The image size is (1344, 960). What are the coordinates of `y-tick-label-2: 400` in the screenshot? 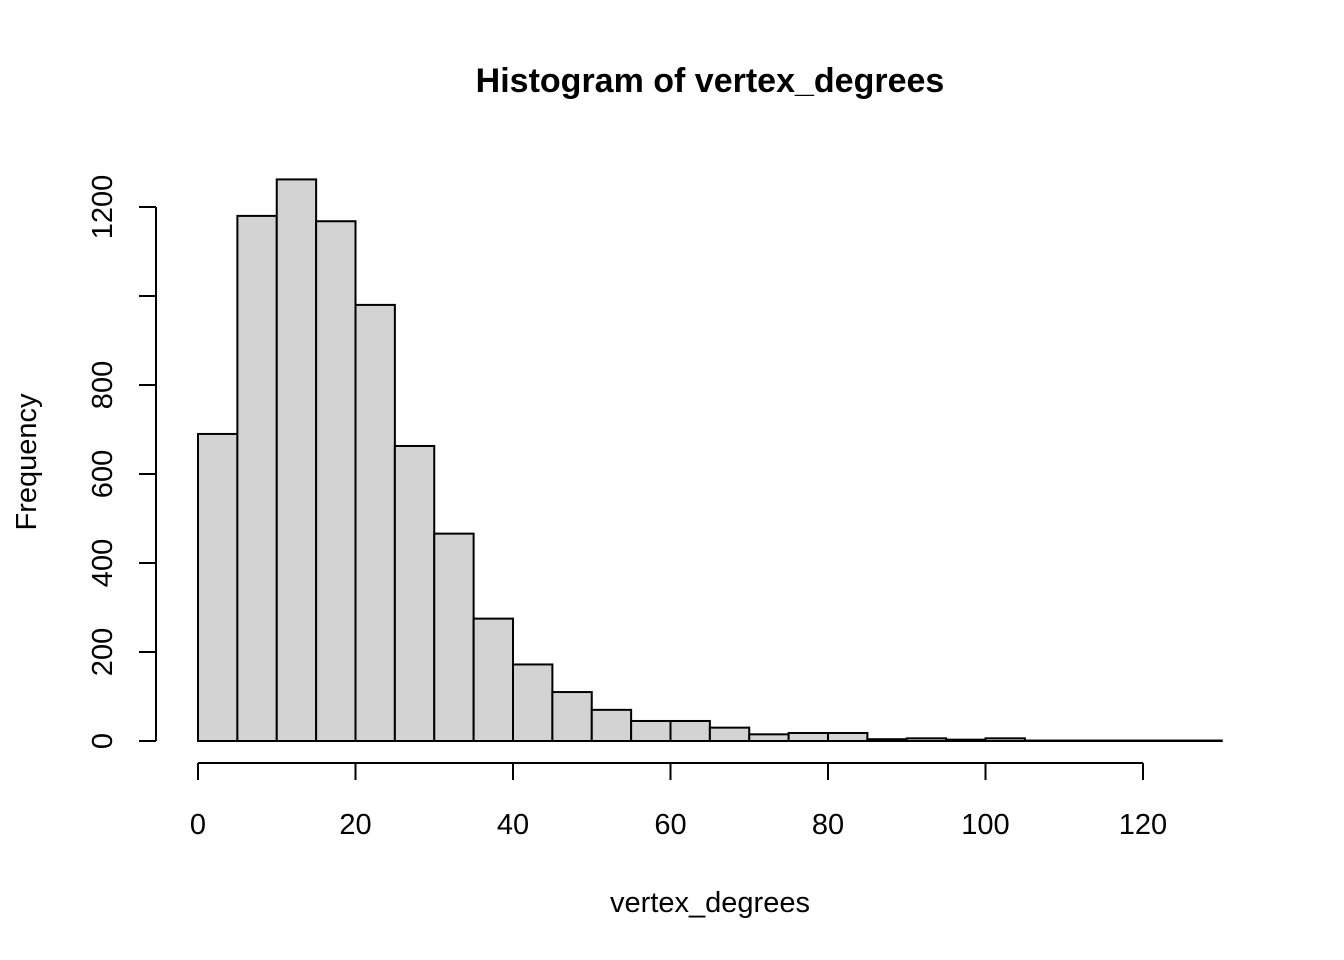 It's located at (103, 563).